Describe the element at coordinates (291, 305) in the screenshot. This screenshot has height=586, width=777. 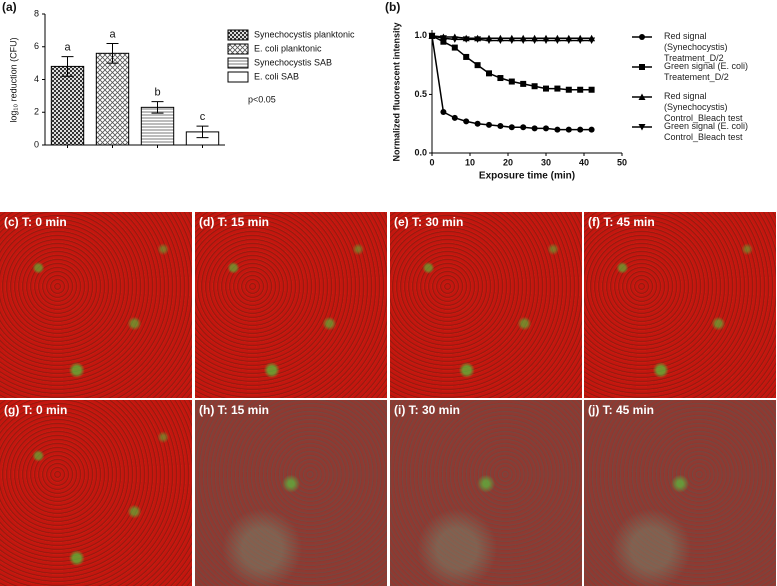
I see `micrograph: (d) T: 15 min` at that location.